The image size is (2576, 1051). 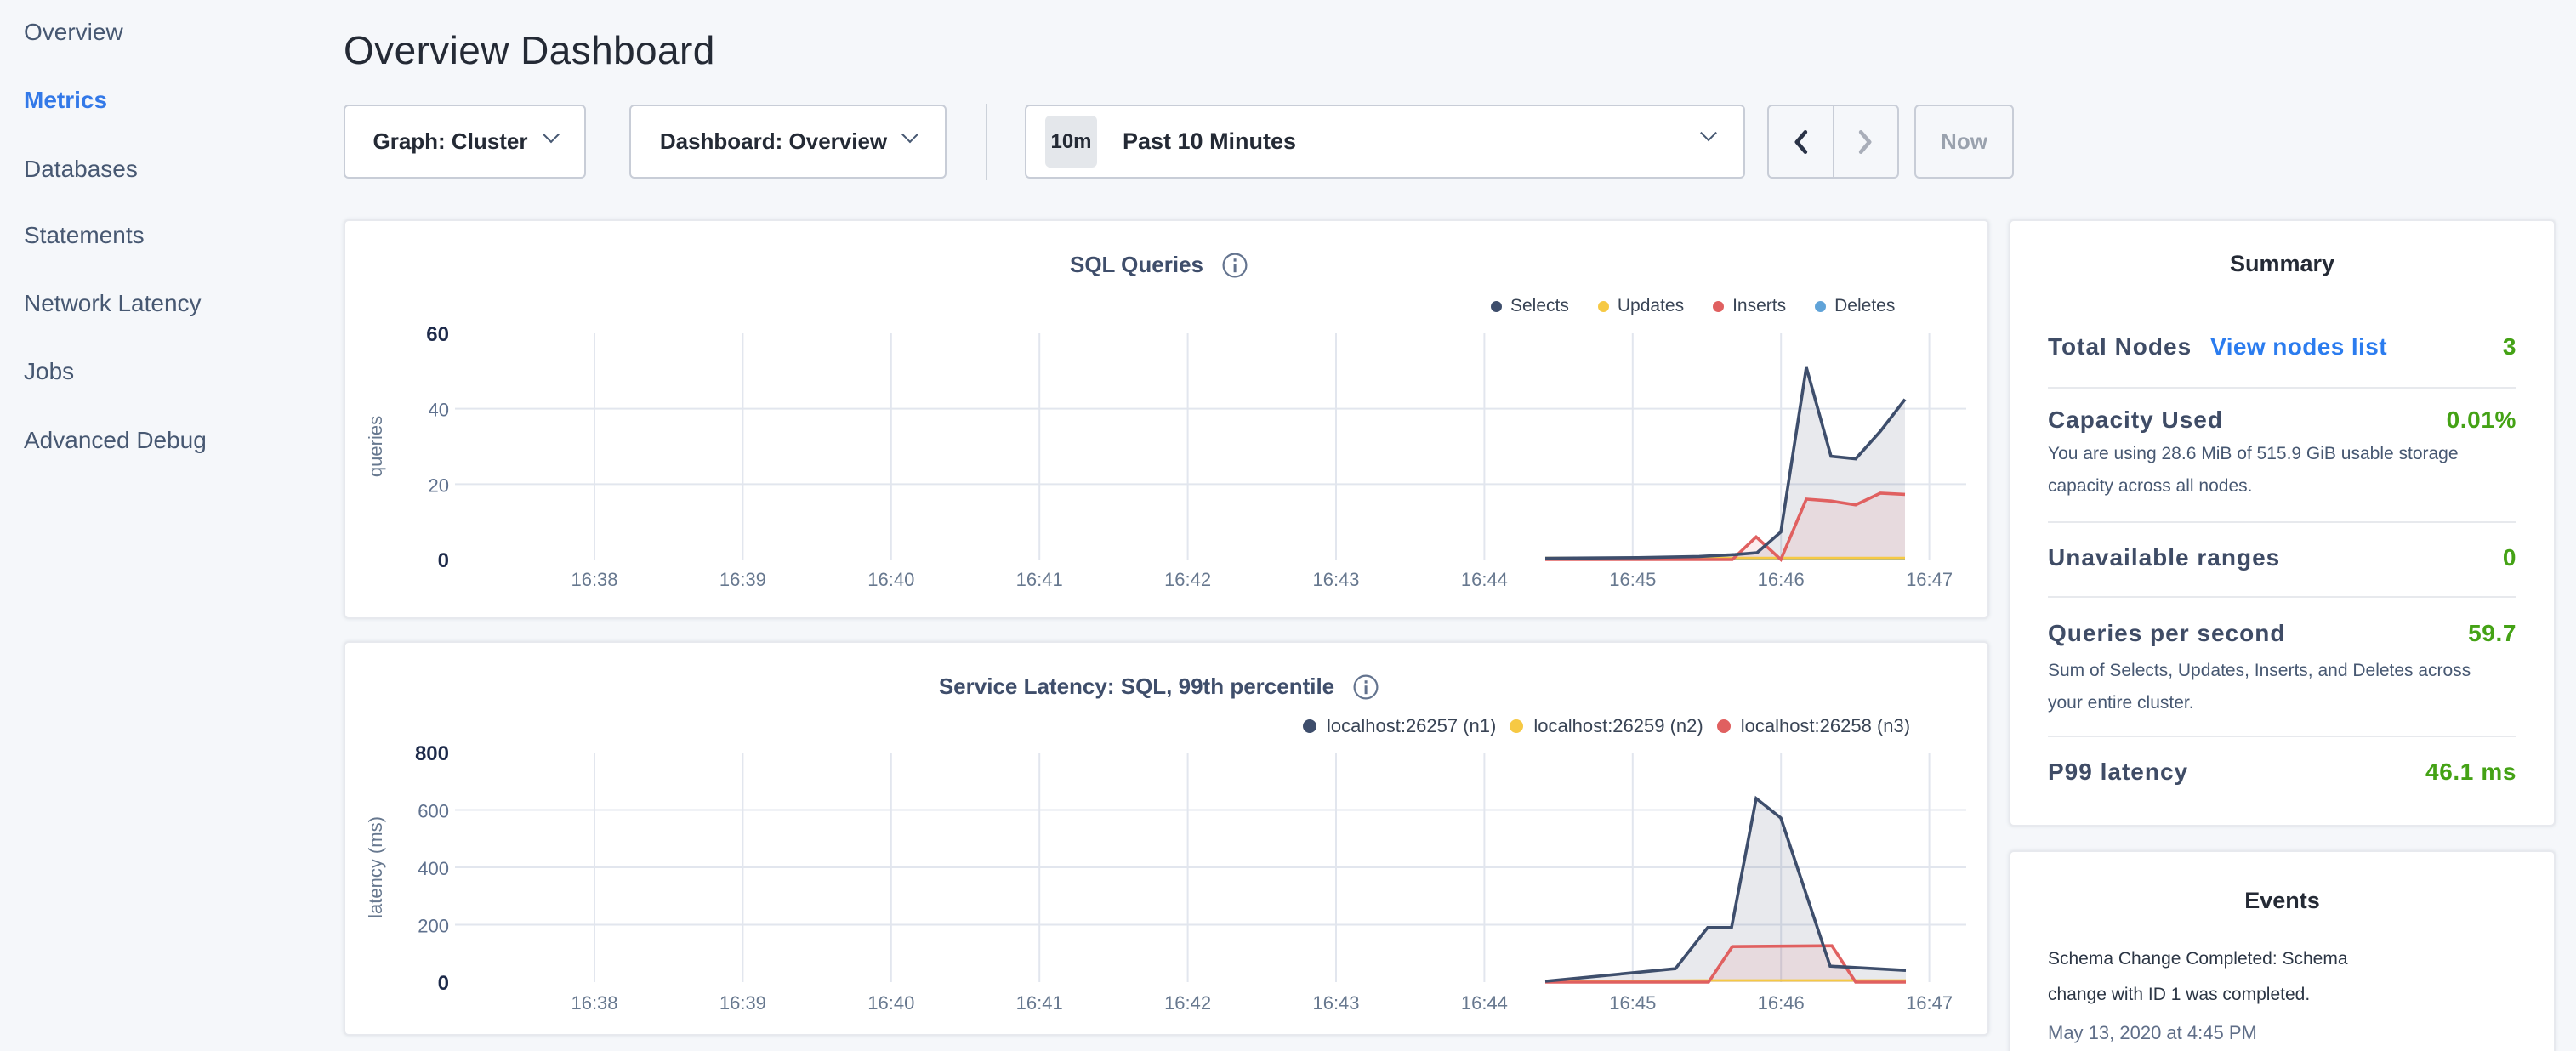 What do you see at coordinates (432, 753) in the screenshot?
I see `svg-text: 800` at bounding box center [432, 753].